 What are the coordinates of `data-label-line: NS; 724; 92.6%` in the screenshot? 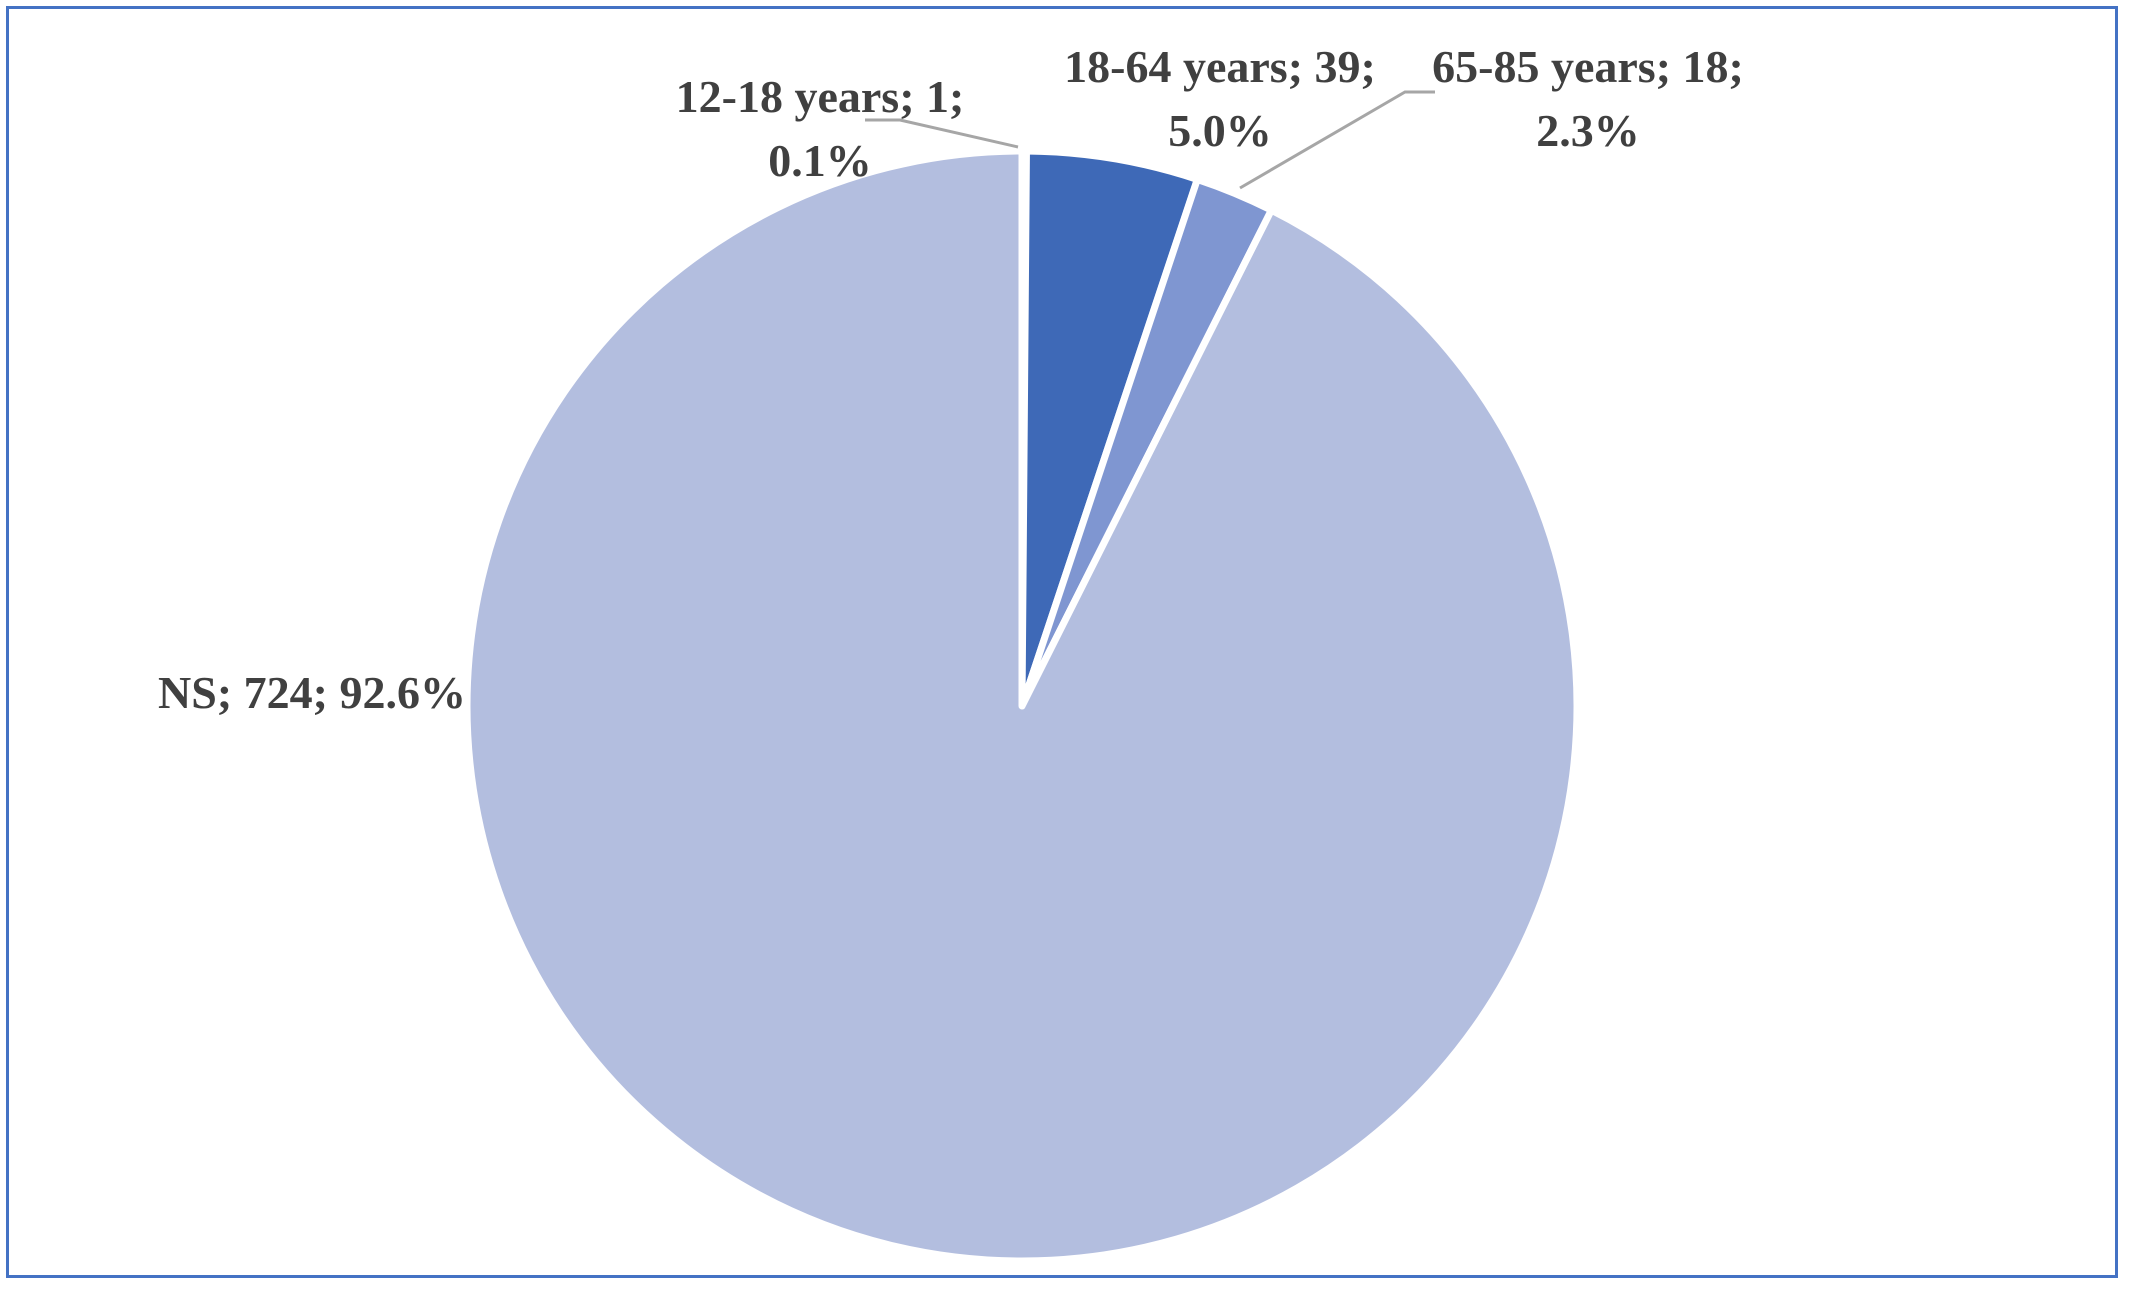 It's located at (312, 692).